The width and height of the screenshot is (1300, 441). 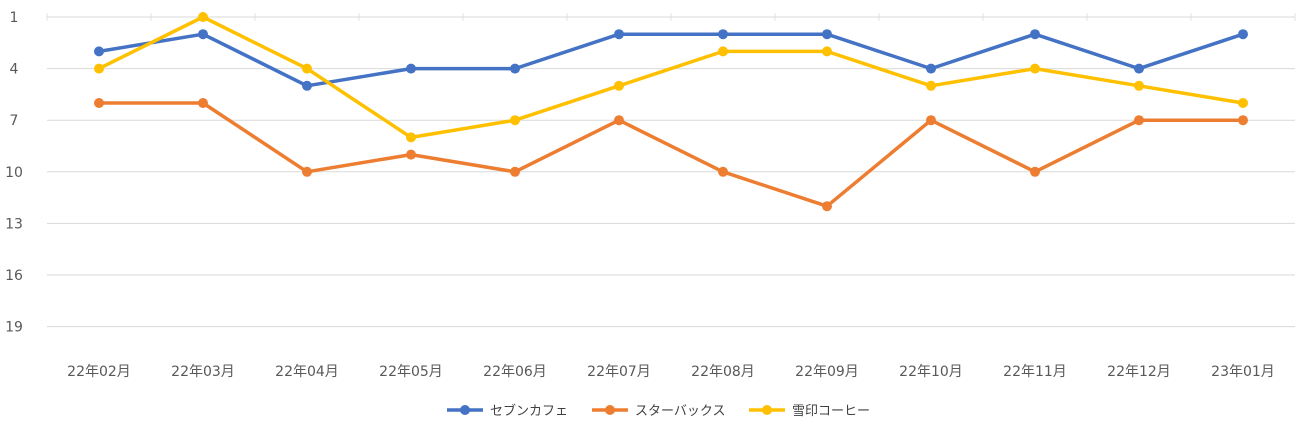 What do you see at coordinates (14, 121) in the screenshot?
I see `y-tick-label: 7` at bounding box center [14, 121].